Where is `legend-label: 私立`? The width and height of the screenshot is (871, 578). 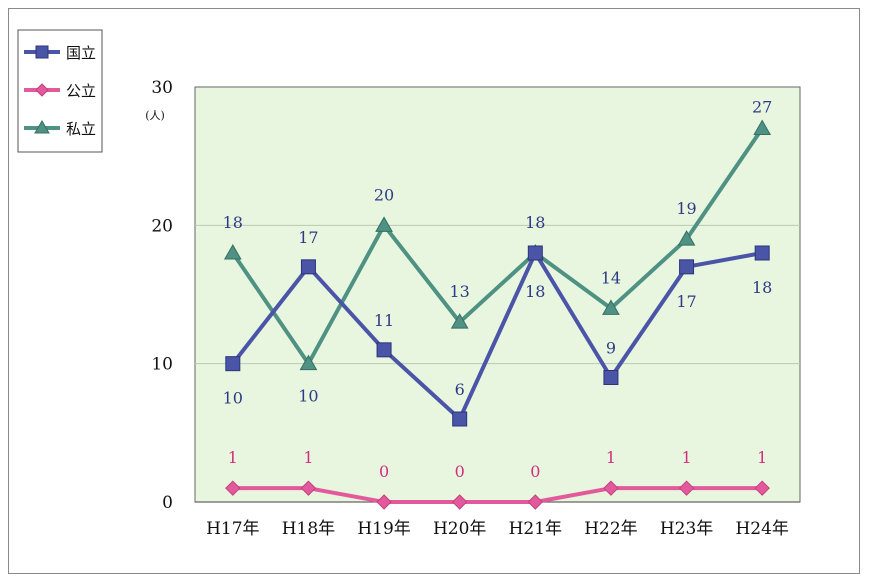 legend-label: 私立 is located at coordinates (81, 129).